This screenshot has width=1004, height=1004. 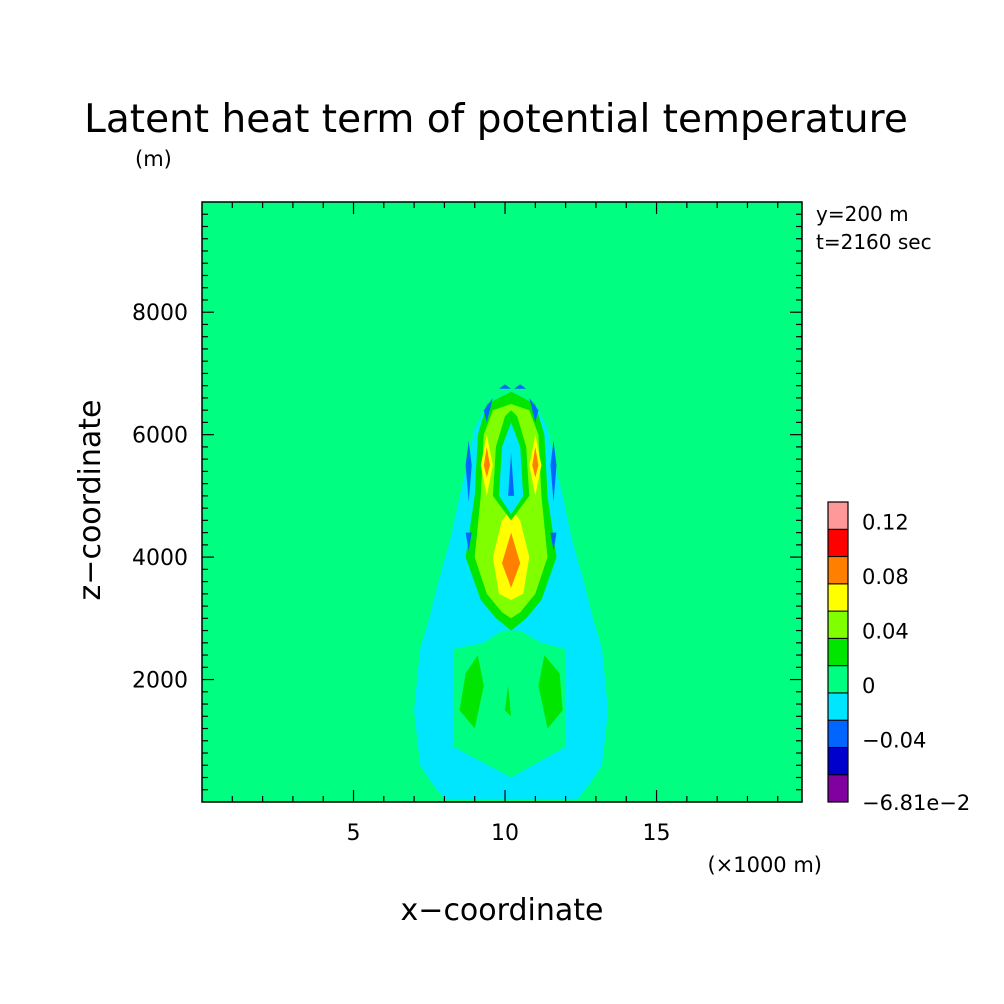 What do you see at coordinates (505, 833) in the screenshot?
I see `x-tick-label: 10` at bounding box center [505, 833].